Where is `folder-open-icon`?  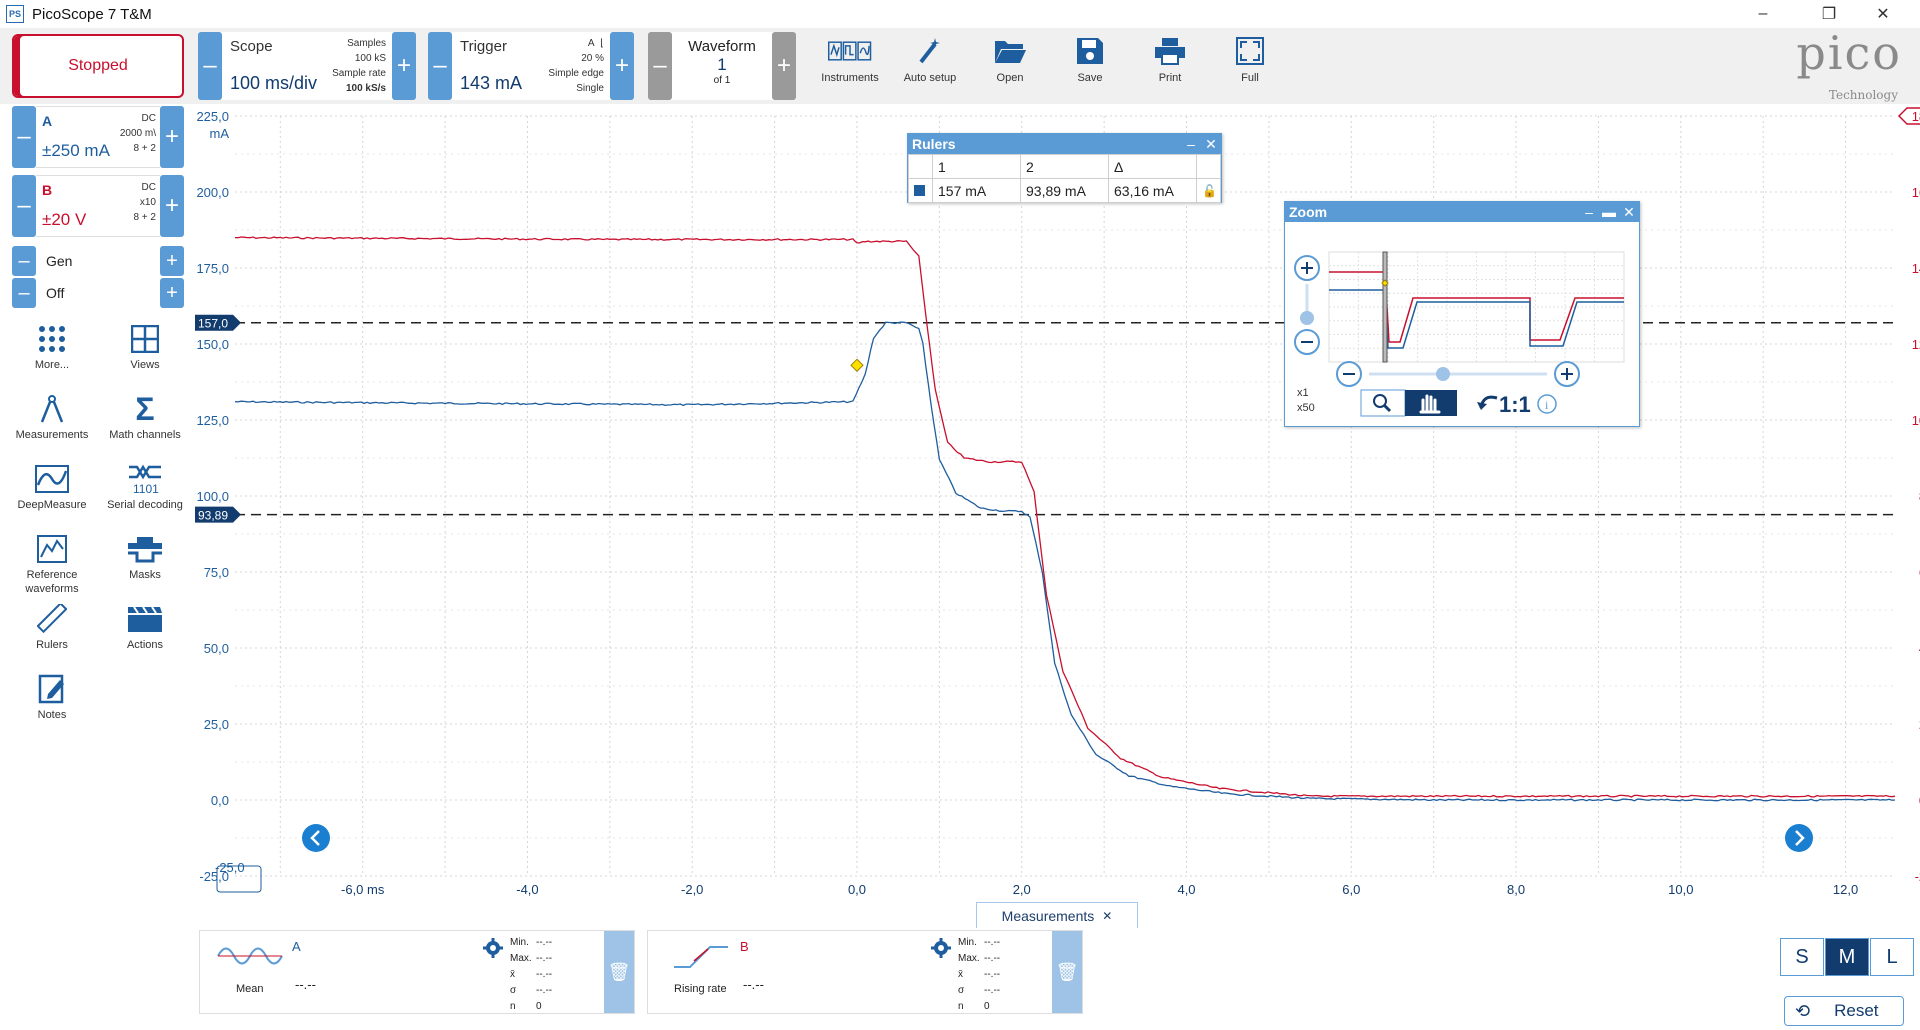 folder-open-icon is located at coordinates (1010, 51).